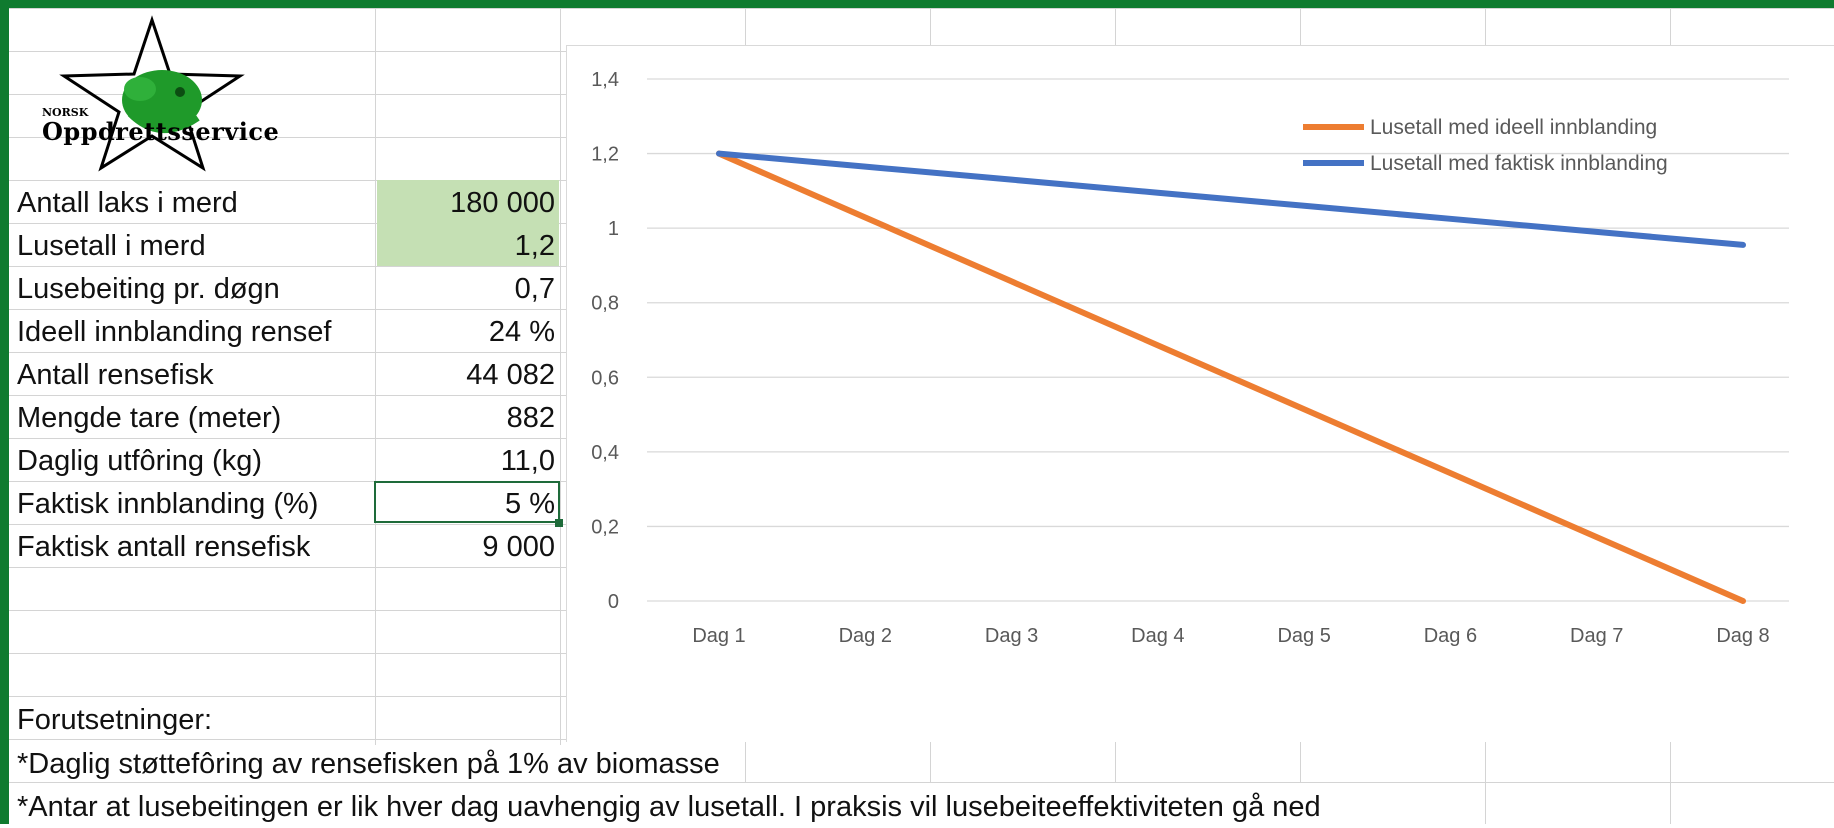 This screenshot has width=1834, height=828. What do you see at coordinates (466, 332) in the screenshot?
I see `value-ideell-innblanding: 24 %` at bounding box center [466, 332].